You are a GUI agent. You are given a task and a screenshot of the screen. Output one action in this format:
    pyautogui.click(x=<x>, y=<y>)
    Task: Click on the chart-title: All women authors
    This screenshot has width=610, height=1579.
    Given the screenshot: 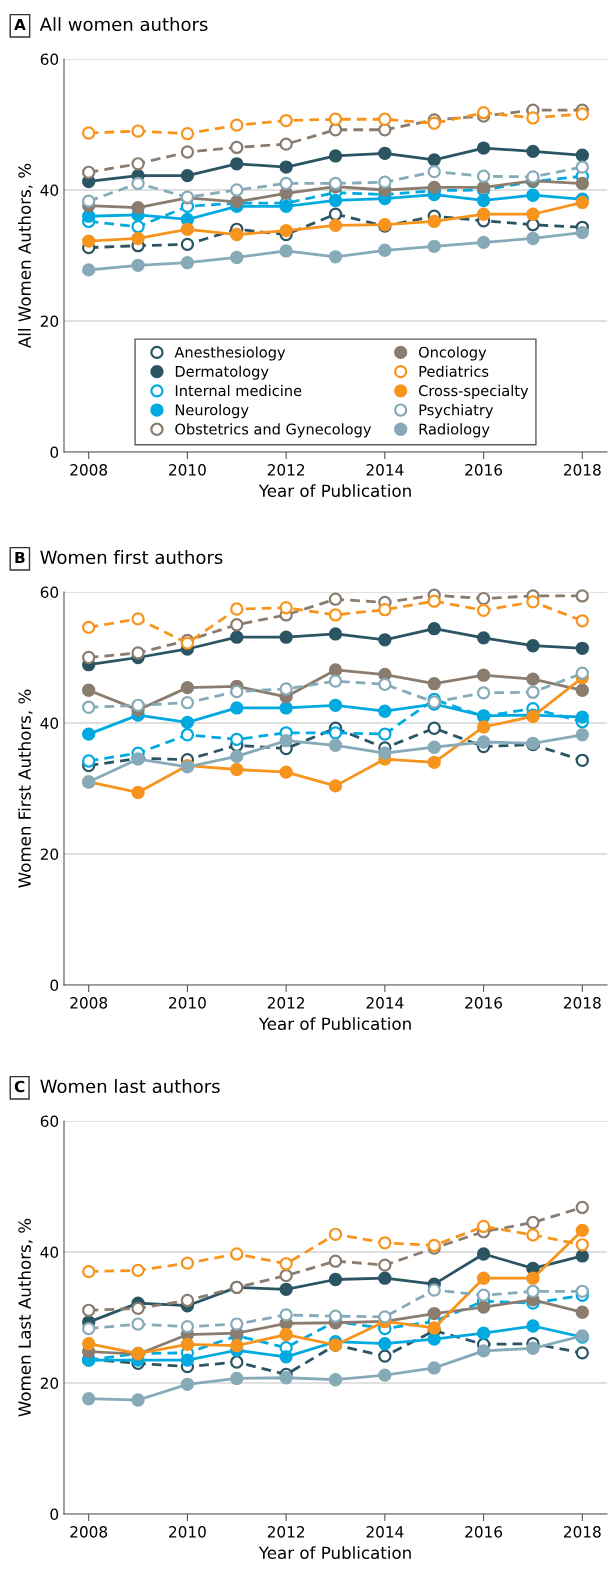 What is the action you would take?
    pyautogui.click(x=123, y=24)
    